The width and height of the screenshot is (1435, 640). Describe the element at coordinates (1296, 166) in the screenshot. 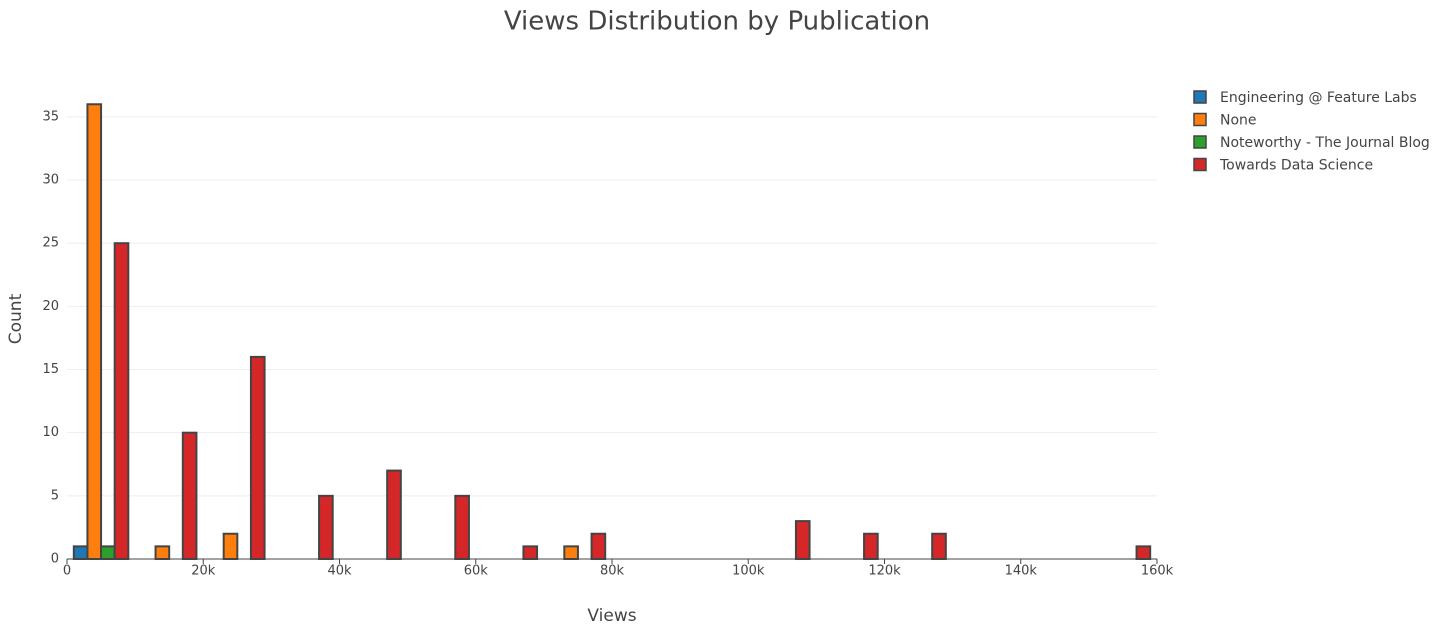

I see `legend-label: Towards Data Science` at that location.